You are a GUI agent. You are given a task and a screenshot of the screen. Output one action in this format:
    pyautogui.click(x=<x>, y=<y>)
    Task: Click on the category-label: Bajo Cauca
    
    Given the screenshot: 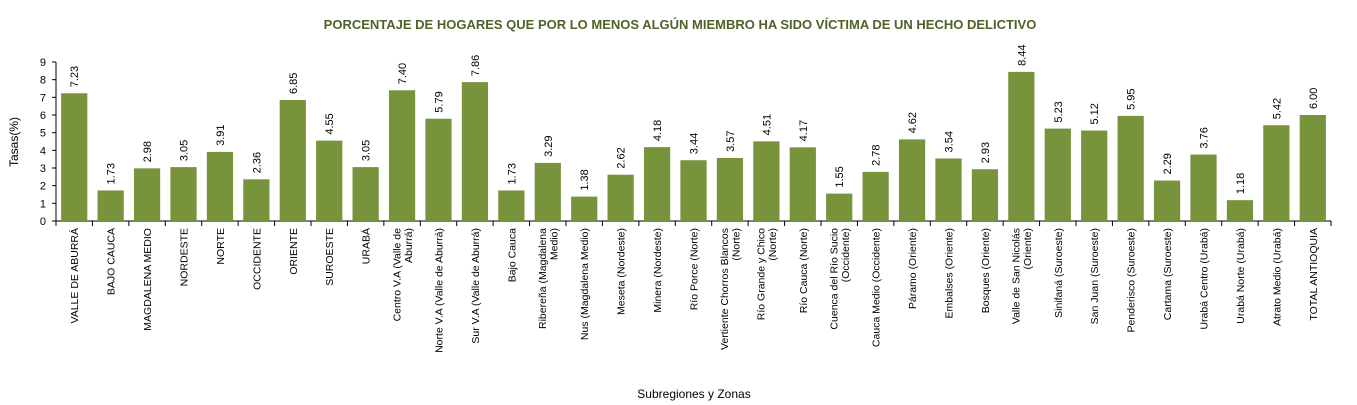 What is the action you would take?
    pyautogui.click(x=512, y=255)
    